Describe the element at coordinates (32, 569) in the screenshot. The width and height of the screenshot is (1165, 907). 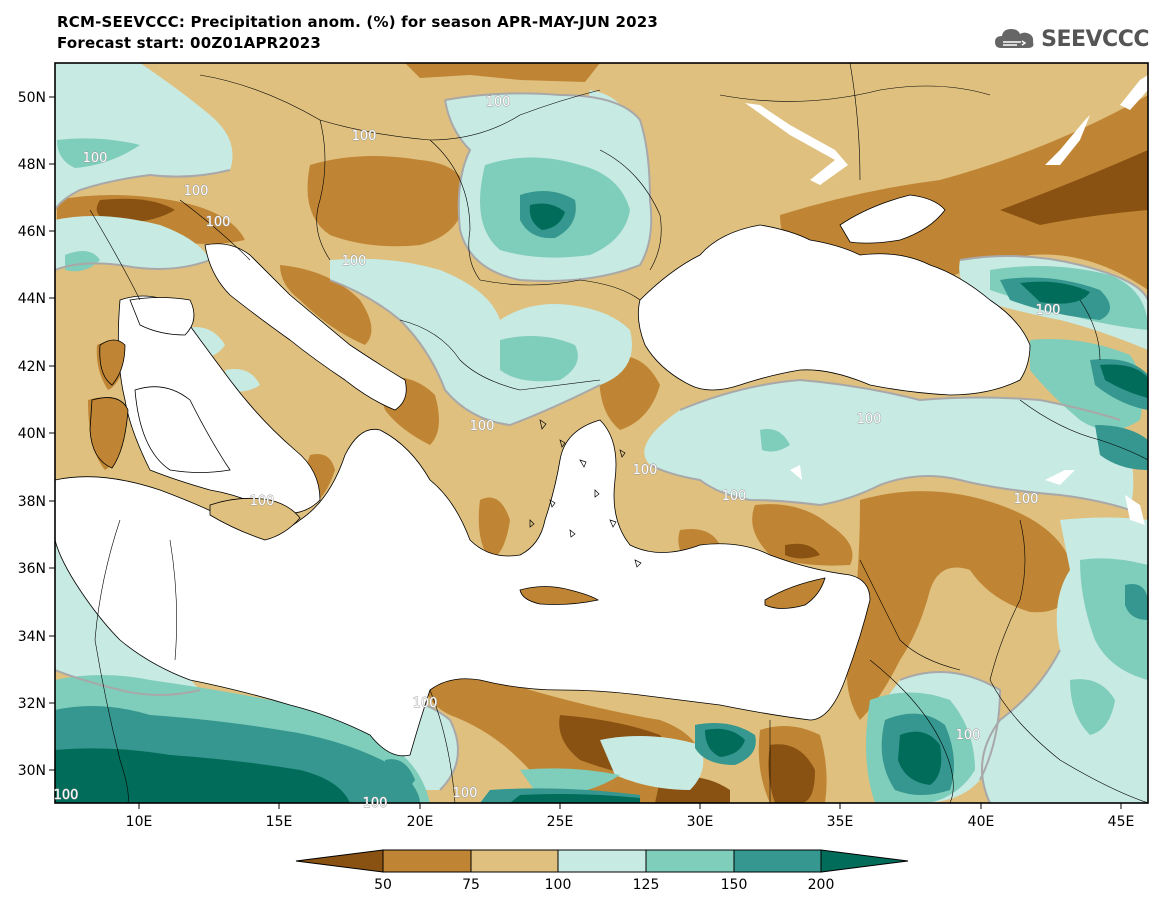
I see `lat-label: 36N` at that location.